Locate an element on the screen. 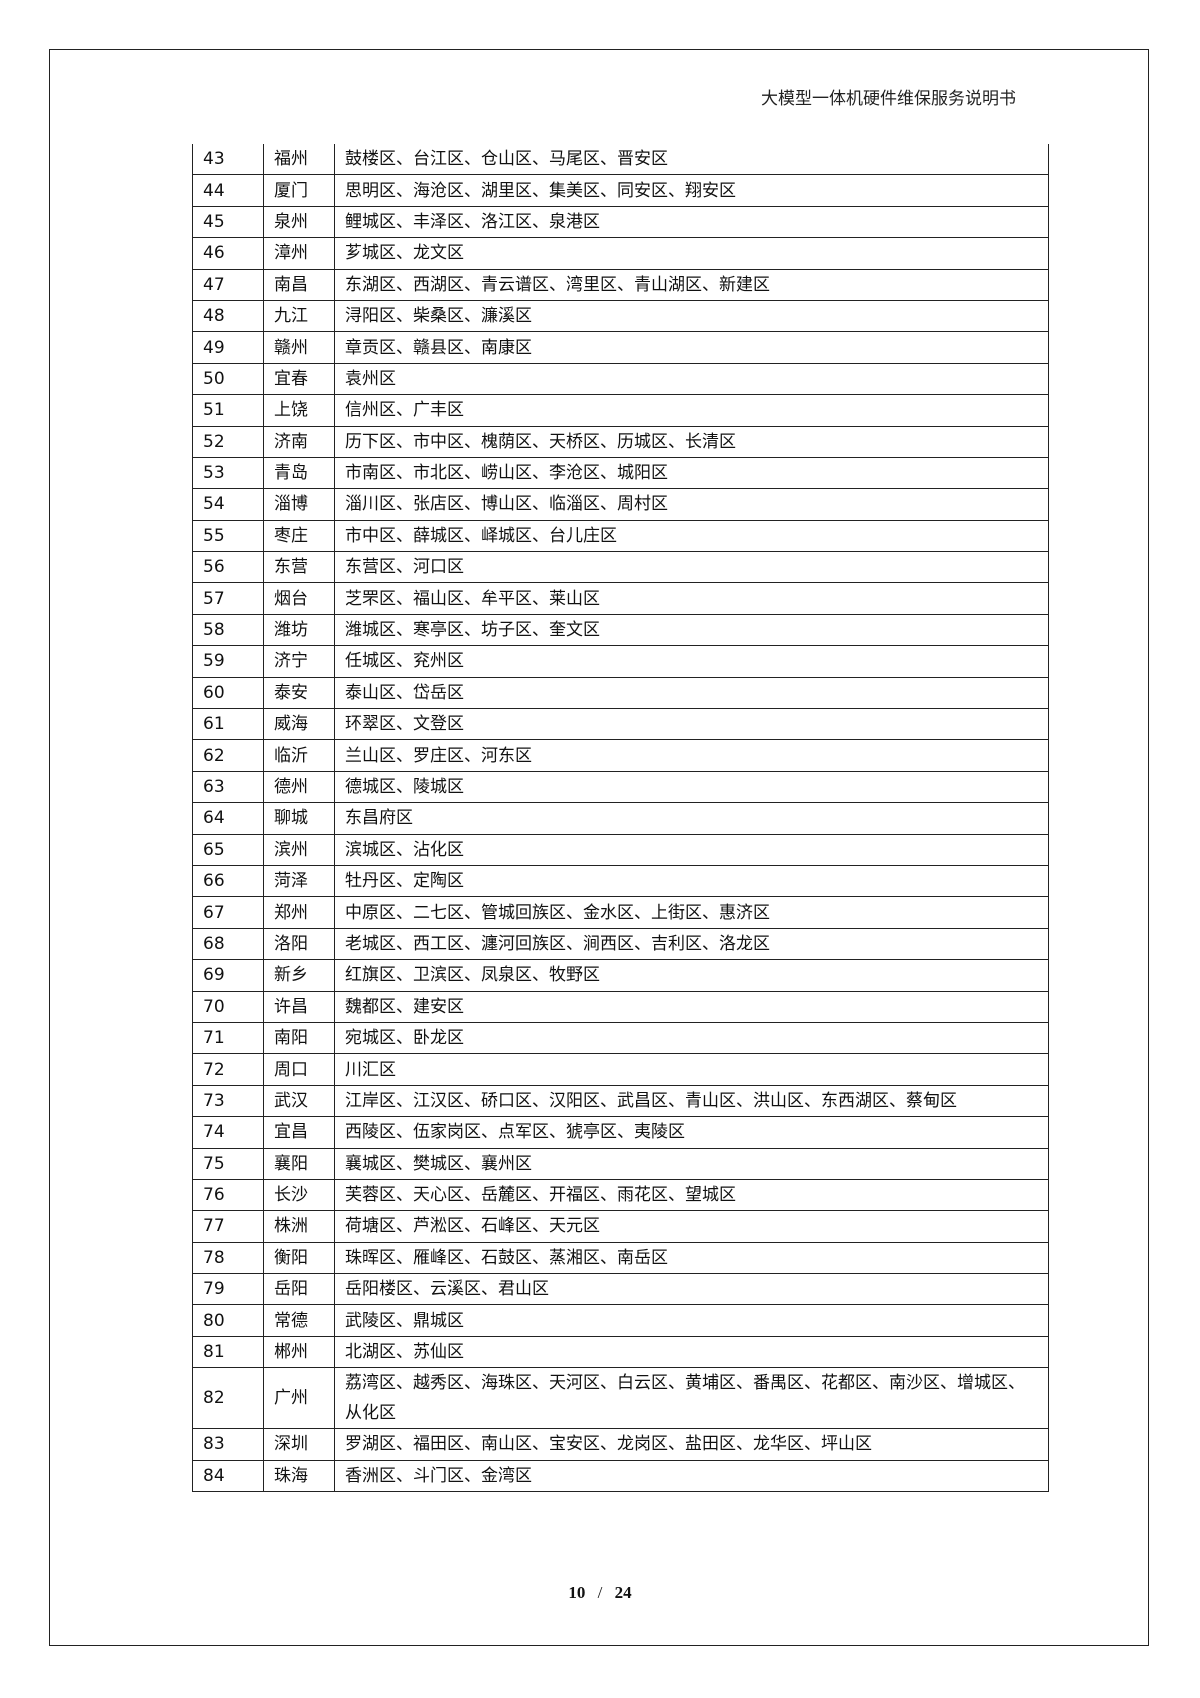  district-list: 红旗区、卫滨区、凤泉区、牧野区 is located at coordinates (691, 975).